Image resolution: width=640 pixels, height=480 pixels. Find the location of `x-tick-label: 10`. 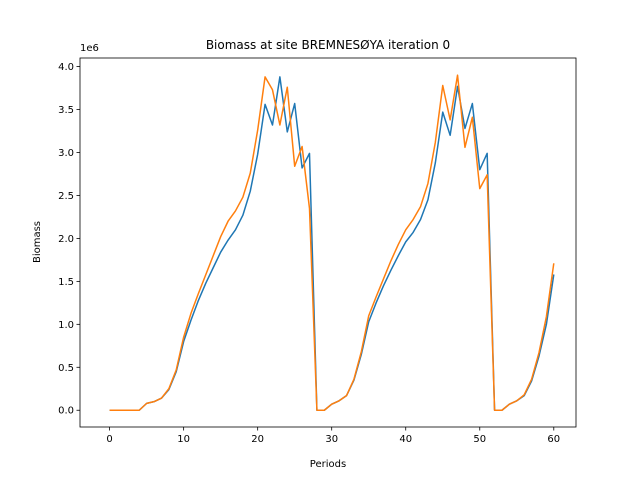

x-tick-label: 10 is located at coordinates (183, 439).